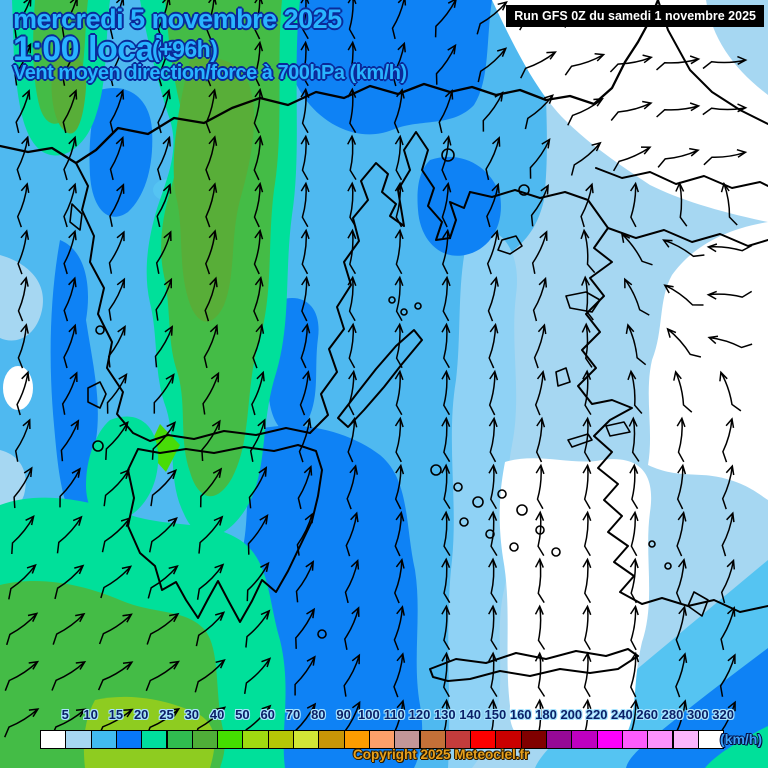 Image resolution: width=768 pixels, height=768 pixels. I want to click on crete-island, so click(534, 665).